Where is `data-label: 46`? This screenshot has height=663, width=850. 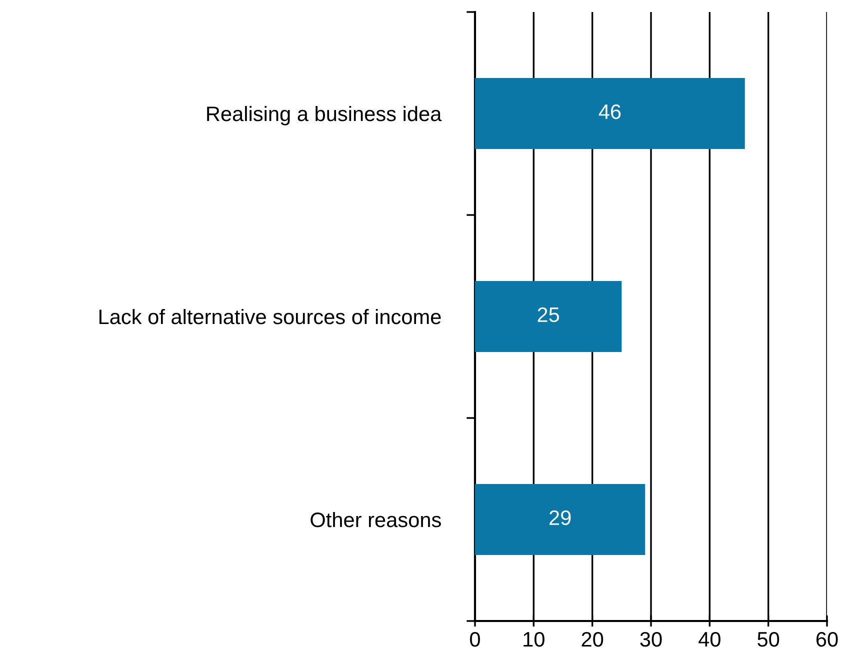 data-label: 46 is located at coordinates (609, 112).